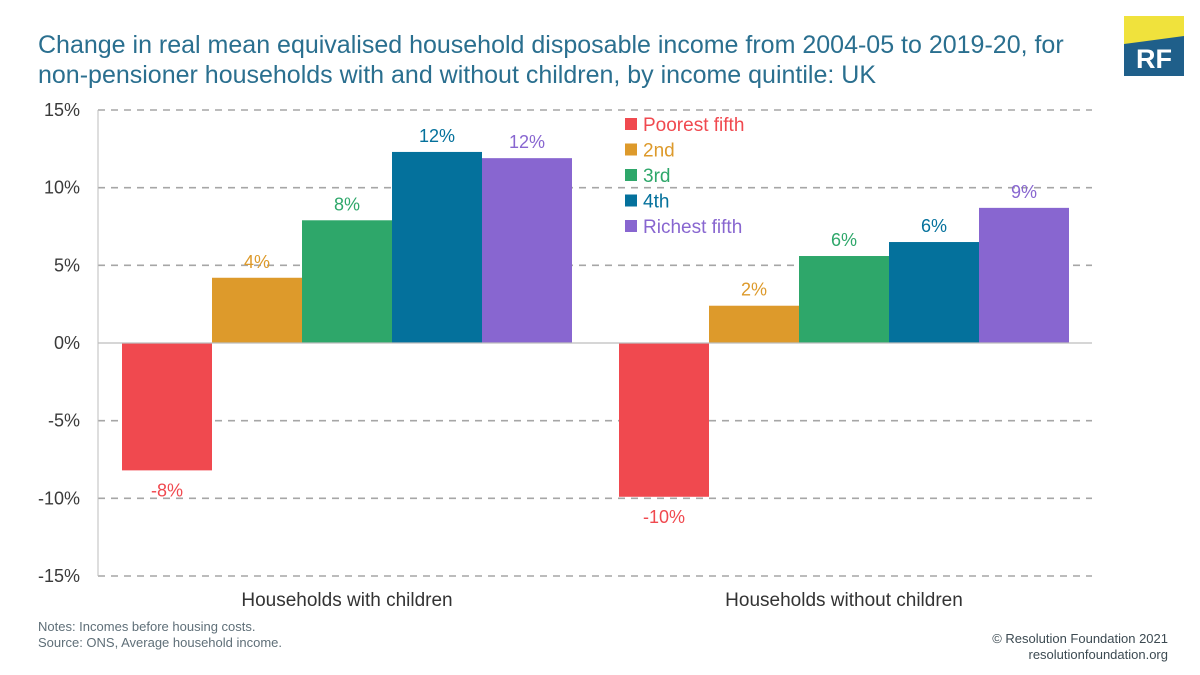 This screenshot has width=1200, height=675. I want to click on legend-label: Richest fifth, so click(692, 227).